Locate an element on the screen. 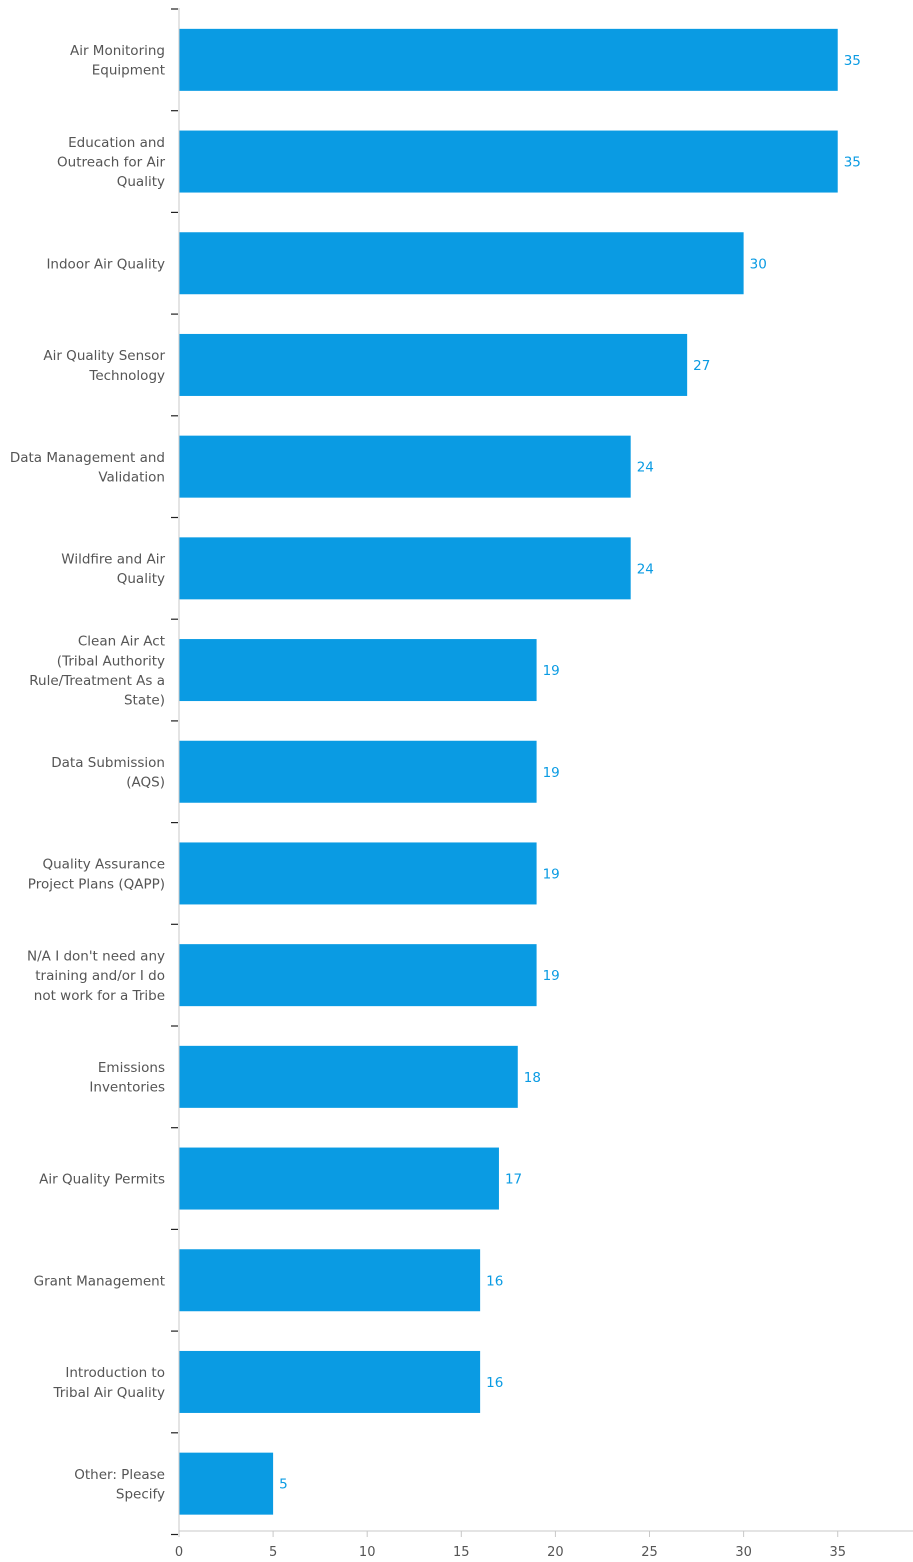 The image size is (913, 1562). category-label-line: training and/or I do is located at coordinates (100, 976).